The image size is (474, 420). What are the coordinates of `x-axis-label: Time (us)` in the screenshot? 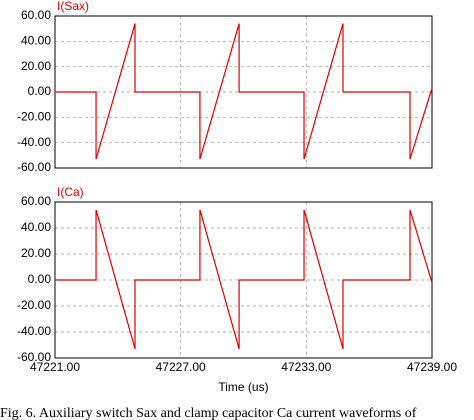 It's located at (243, 387).